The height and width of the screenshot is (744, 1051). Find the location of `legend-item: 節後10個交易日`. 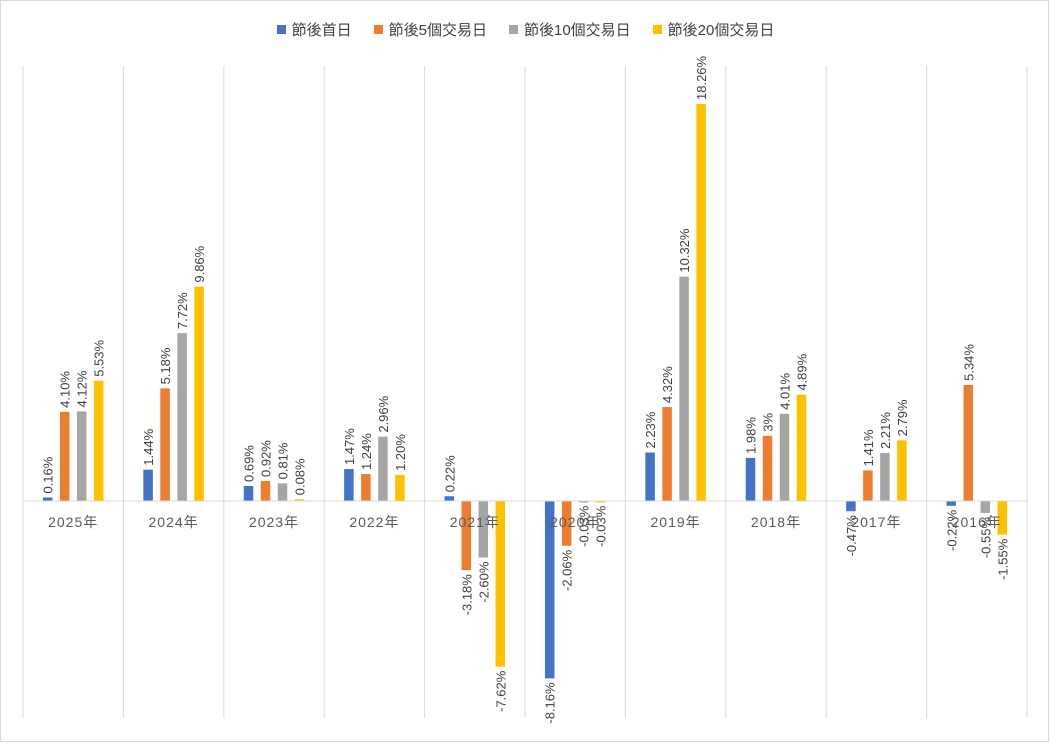

legend-item: 節後10個交易日 is located at coordinates (569, 29).